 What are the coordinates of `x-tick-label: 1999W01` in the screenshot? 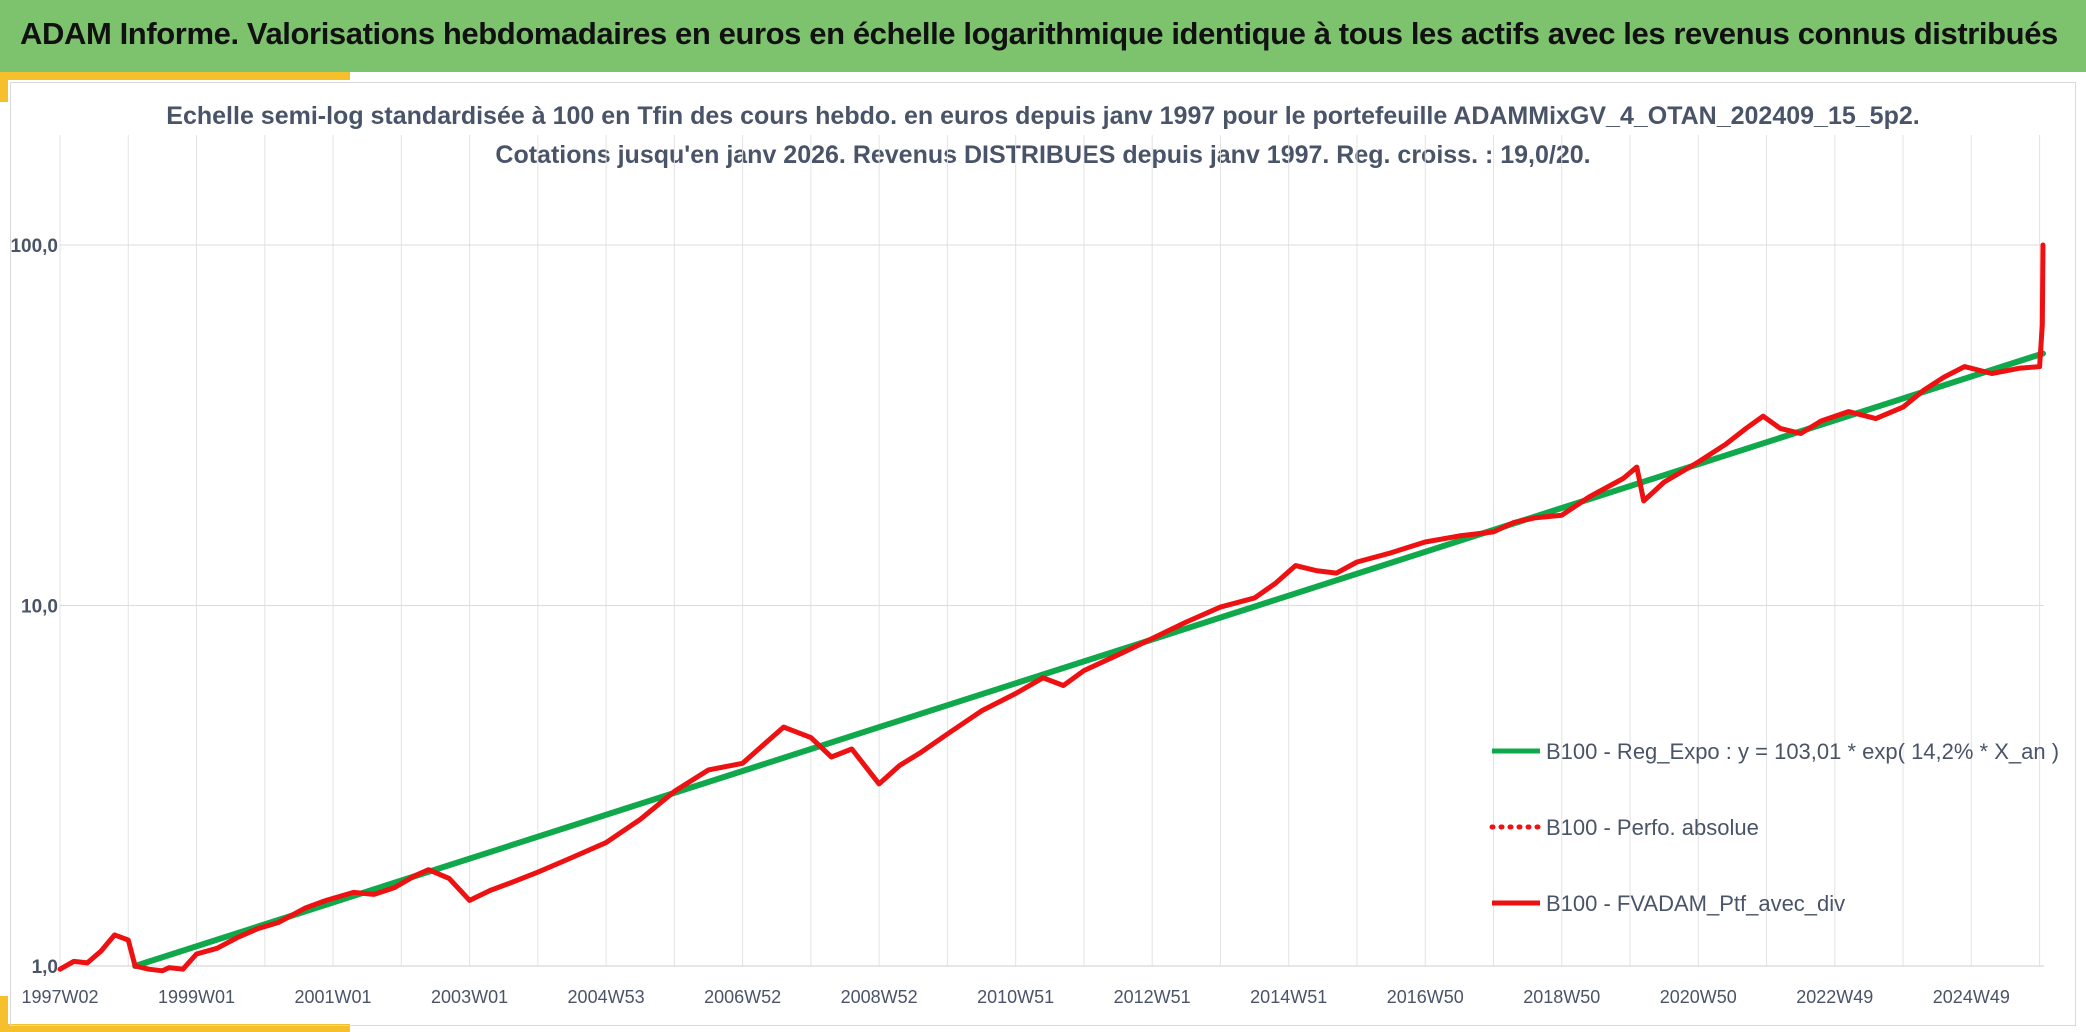 It's located at (196, 997).